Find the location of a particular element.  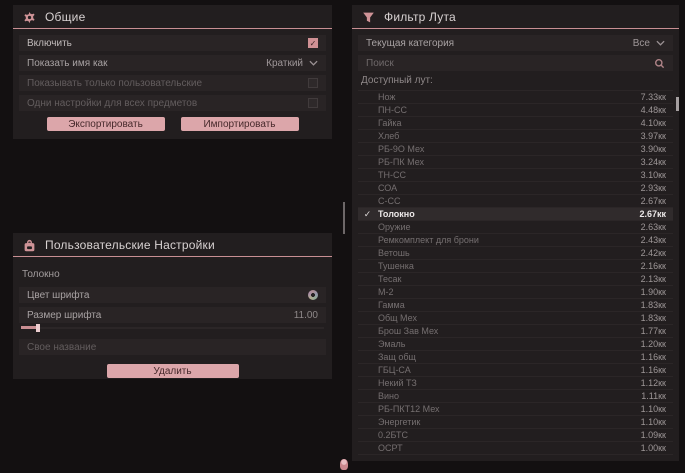

list-item-name: Хлеб is located at coordinates (389, 136).